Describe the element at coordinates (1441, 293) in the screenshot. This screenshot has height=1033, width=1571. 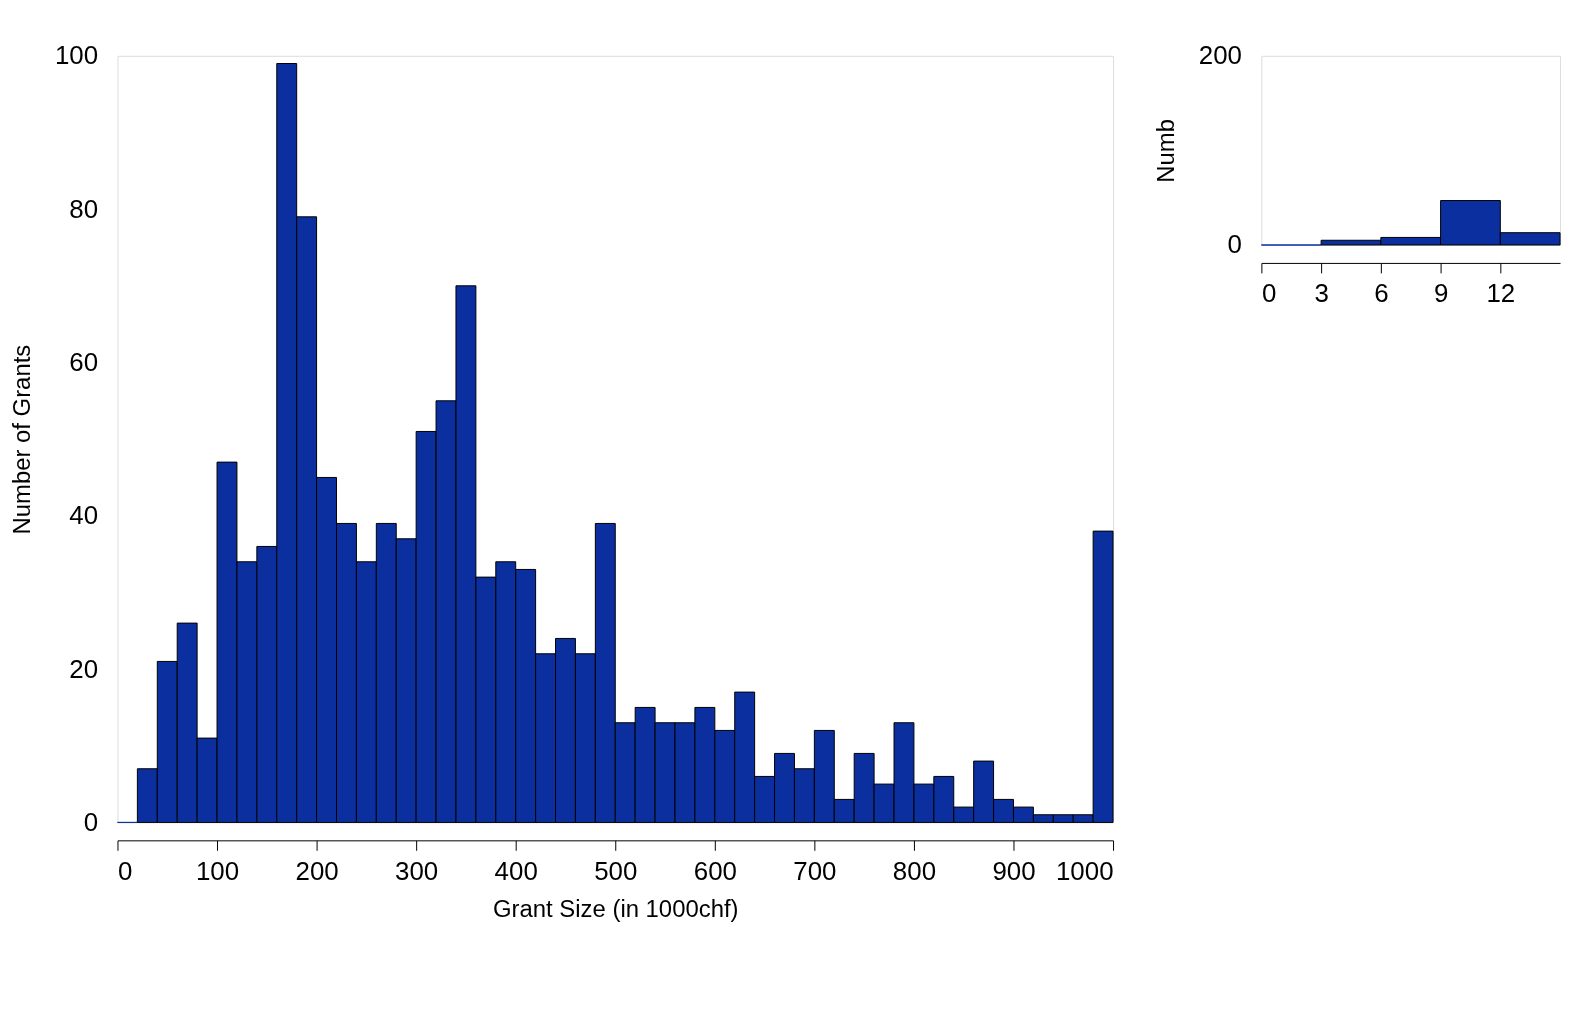
I see `x-tick-label: 9` at that location.